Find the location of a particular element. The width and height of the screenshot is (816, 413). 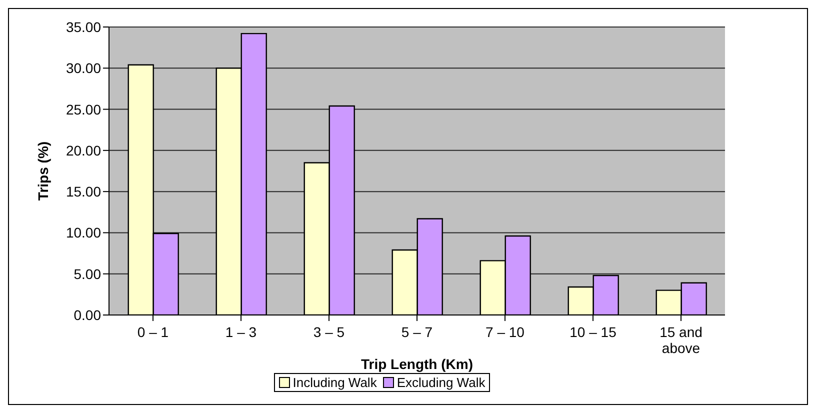

y-tick-label: 15.00 is located at coordinates (84, 192).